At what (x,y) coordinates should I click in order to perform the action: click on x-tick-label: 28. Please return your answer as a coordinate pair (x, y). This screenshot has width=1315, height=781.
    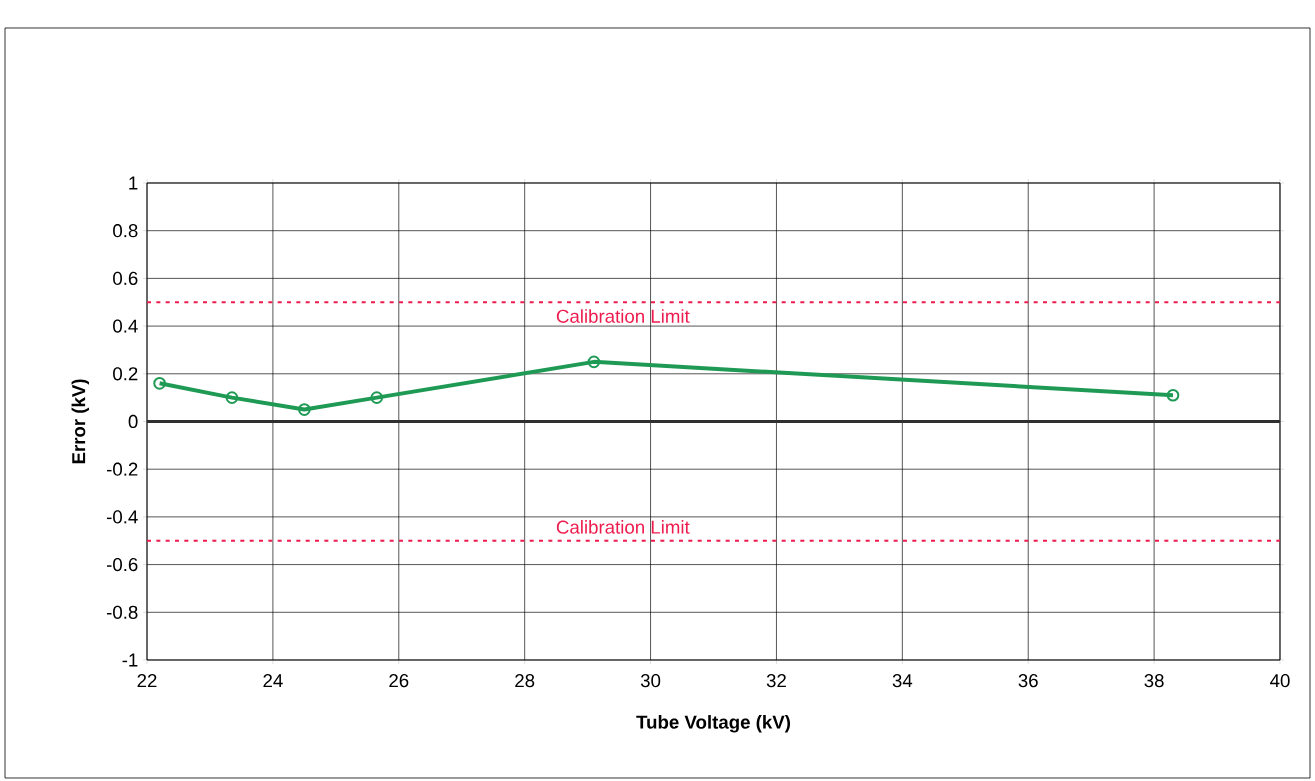
    Looking at the image, I should click on (525, 681).